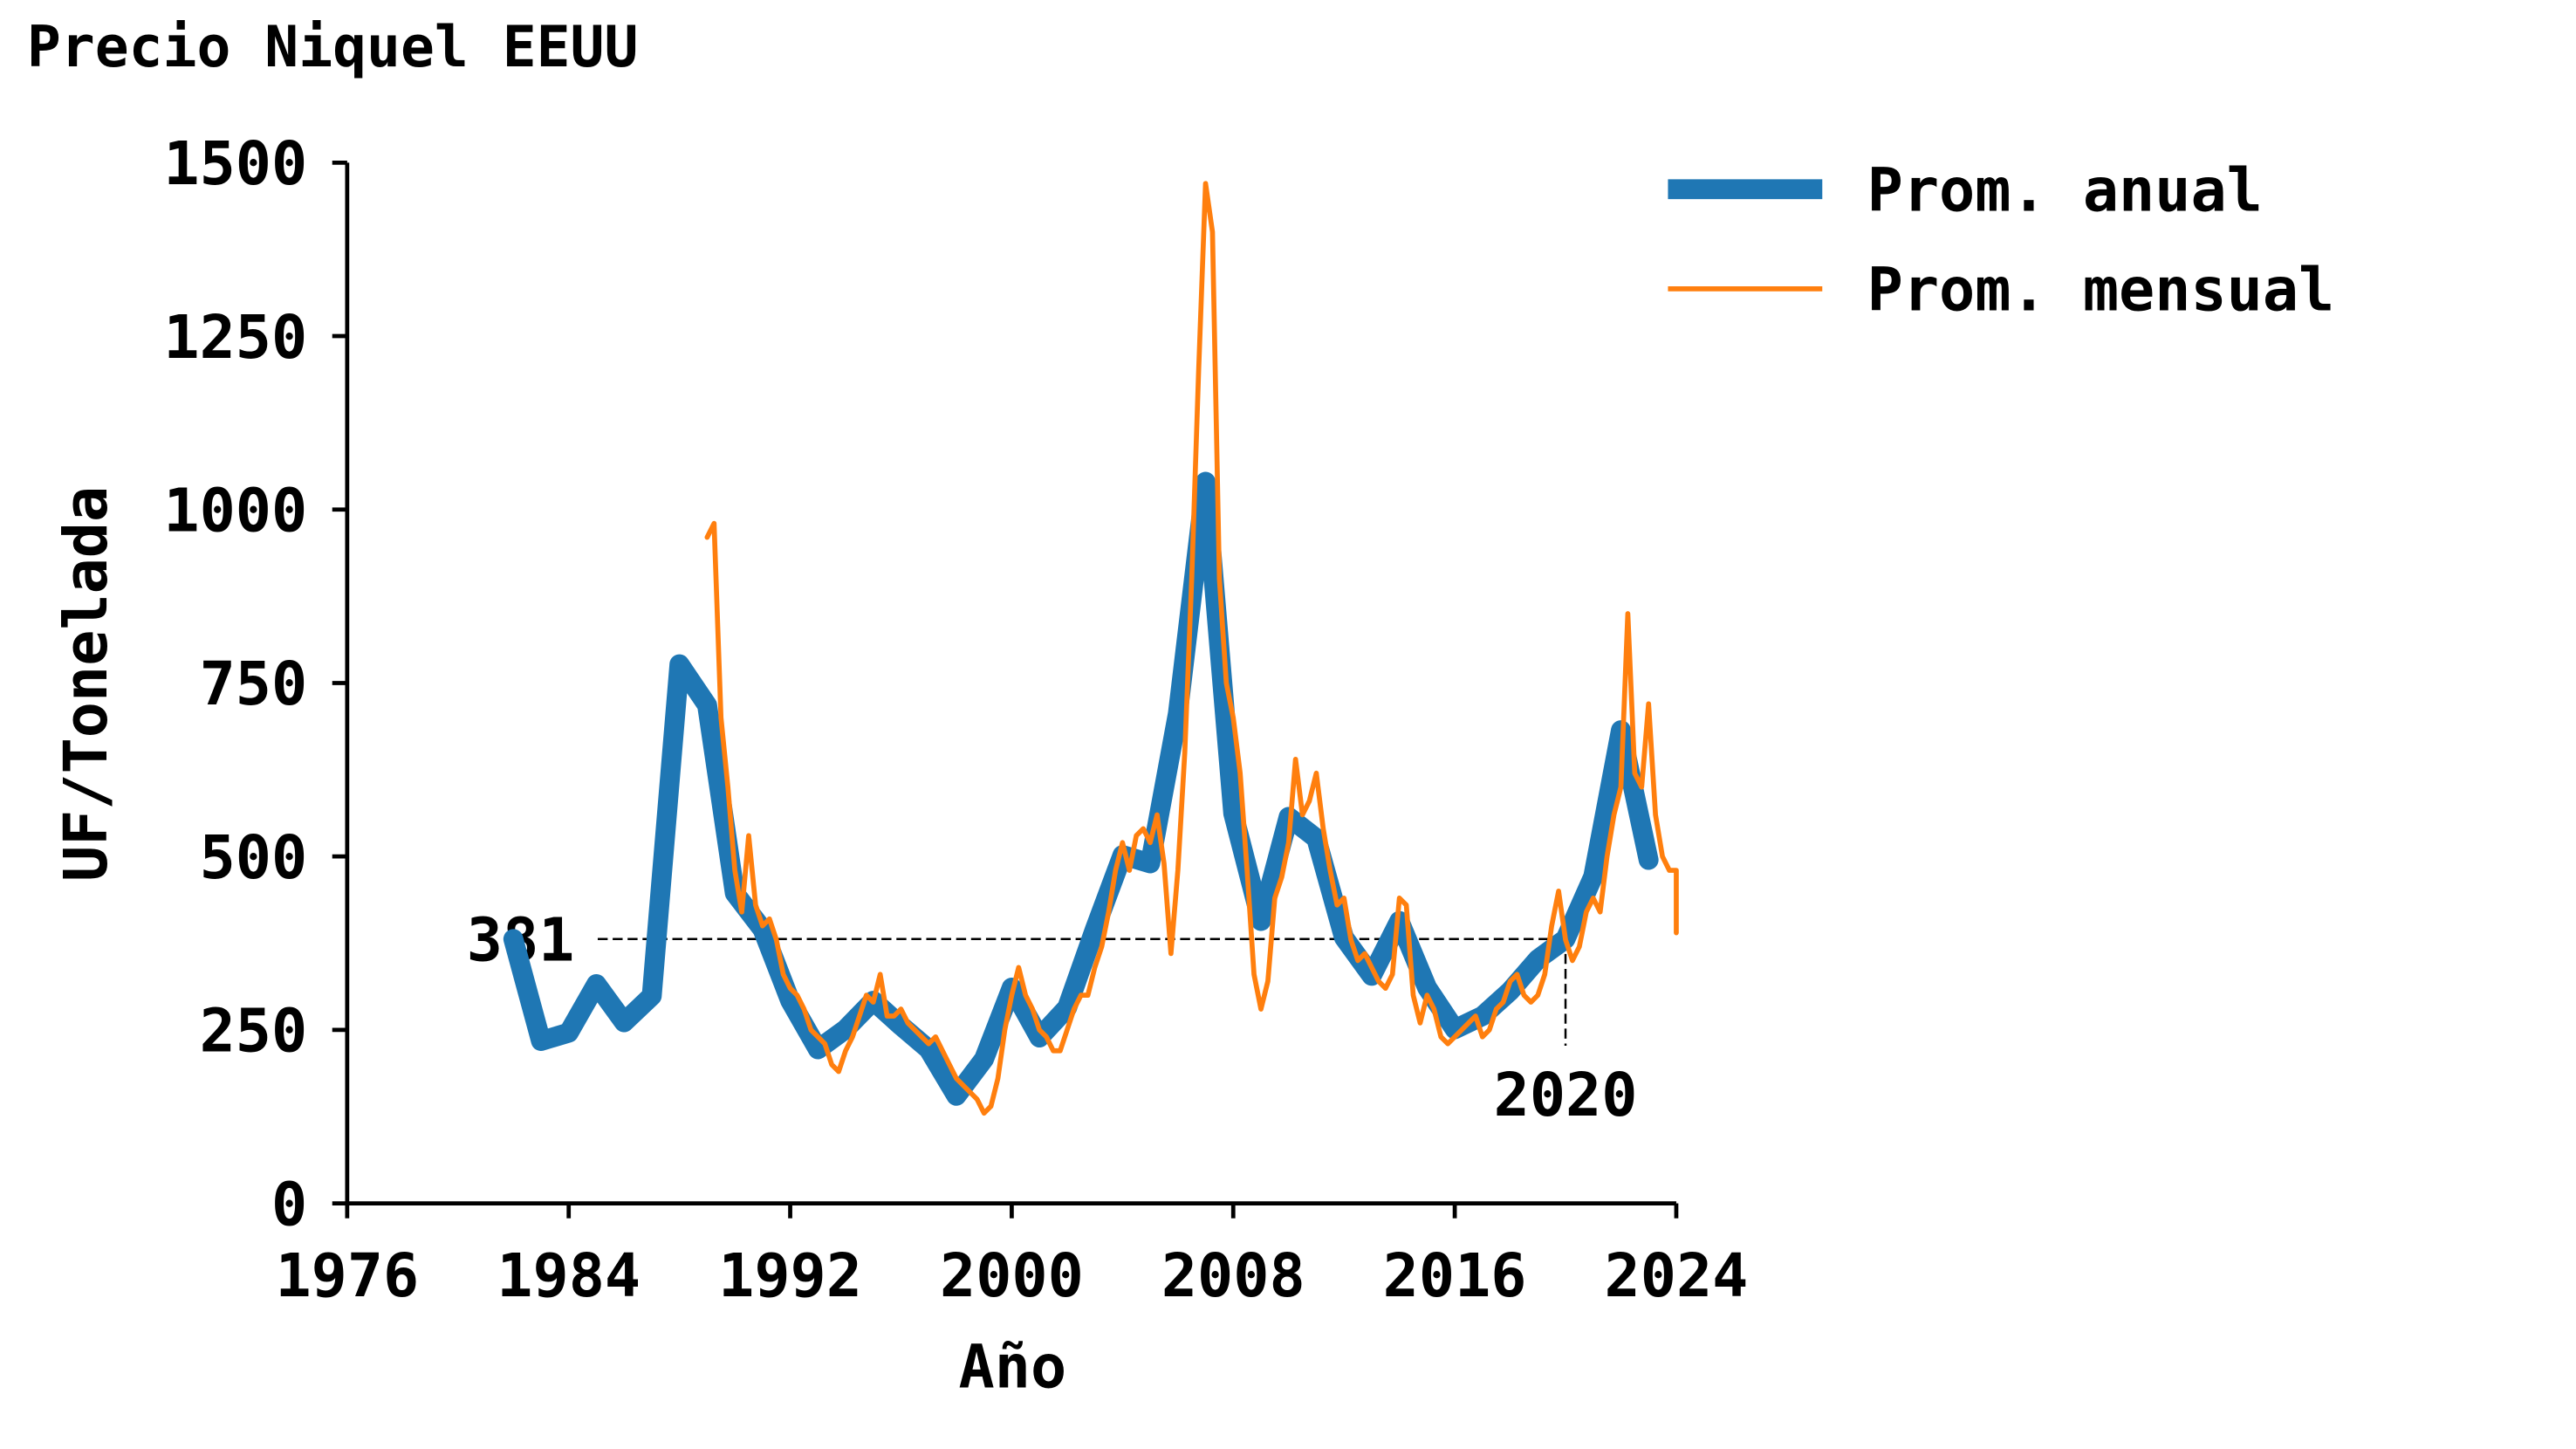 The height and width of the screenshot is (1449, 2576). Describe the element at coordinates (1677, 1276) in the screenshot. I see `x-tick-label: 2024` at that location.